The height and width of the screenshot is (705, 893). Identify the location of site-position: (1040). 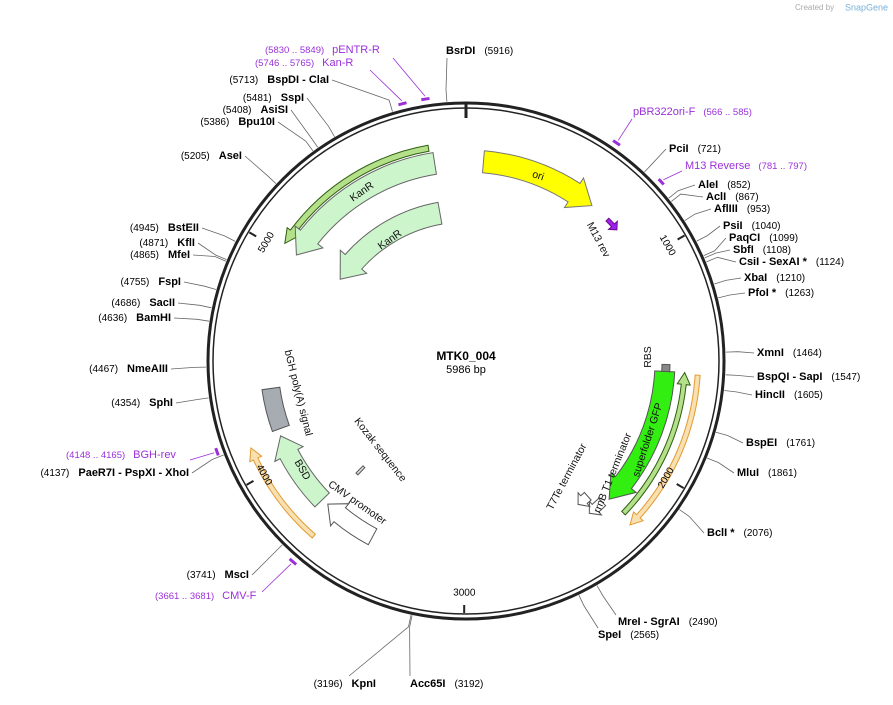
(766, 226).